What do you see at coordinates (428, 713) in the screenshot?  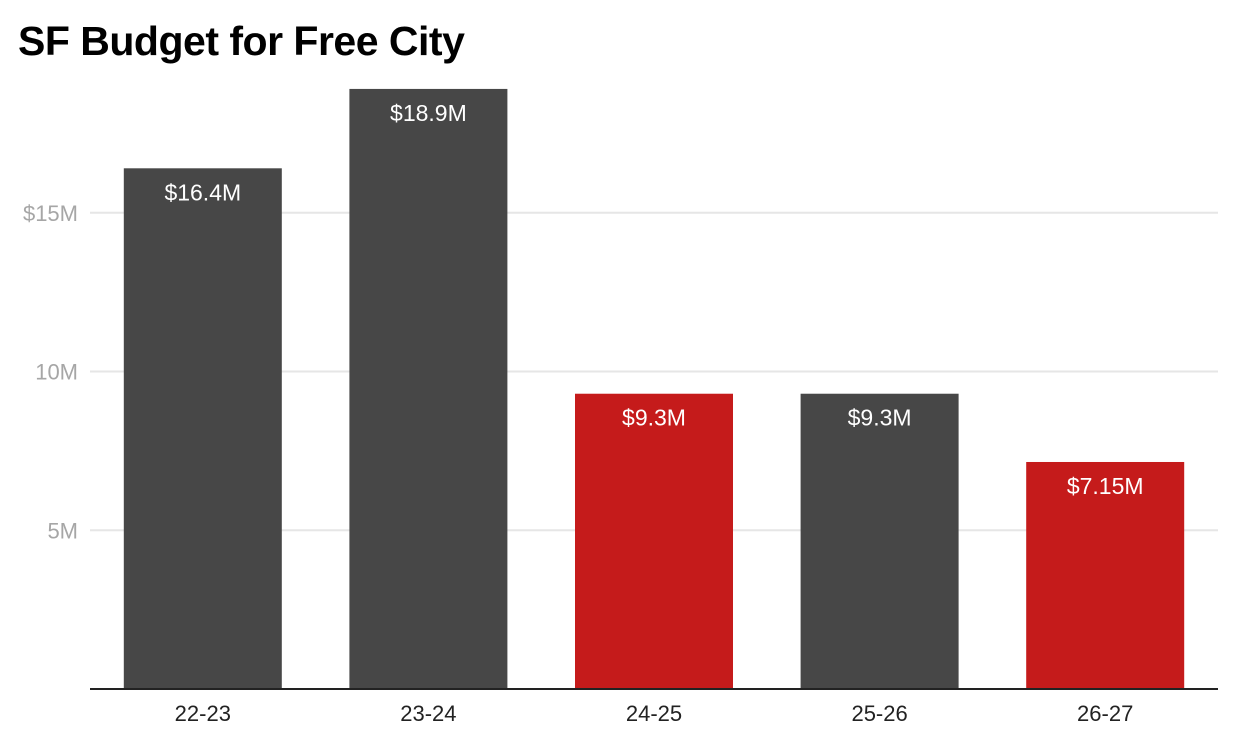 I see `x-tick-label: 23-24` at bounding box center [428, 713].